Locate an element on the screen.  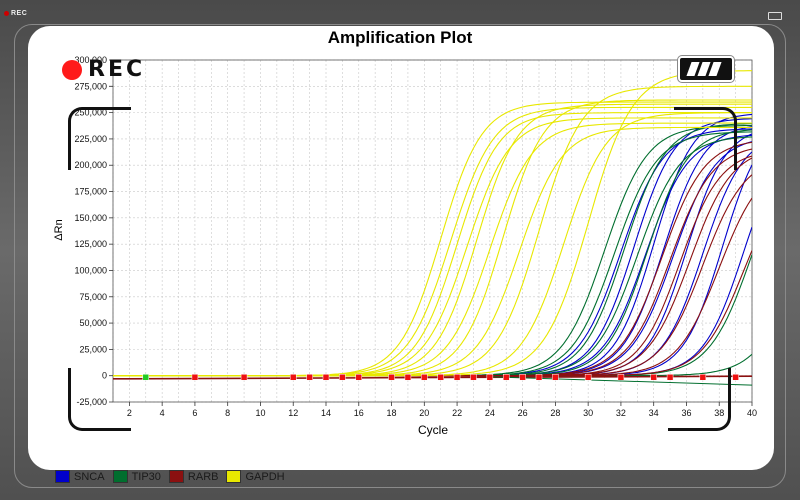
legend-item-tip30: TIP30 is located at coordinates (136, 476).